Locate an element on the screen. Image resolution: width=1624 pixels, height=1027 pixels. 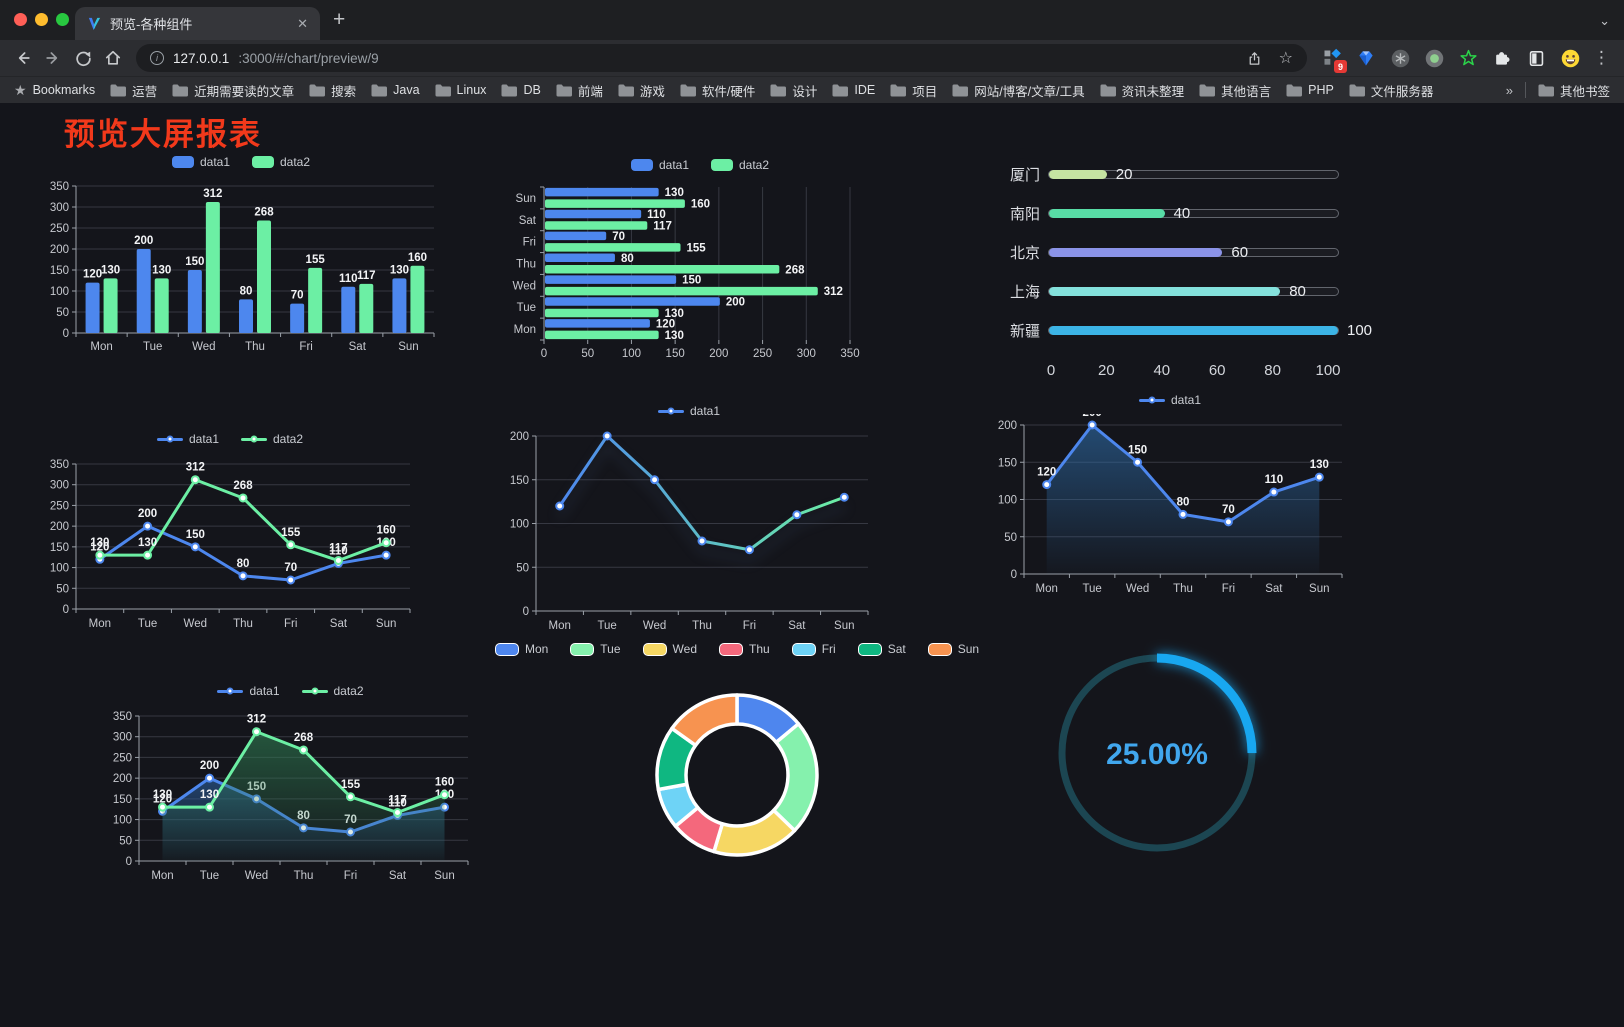
tab-search-chevron-icon: ⌄ is located at coordinates (1604, 20).